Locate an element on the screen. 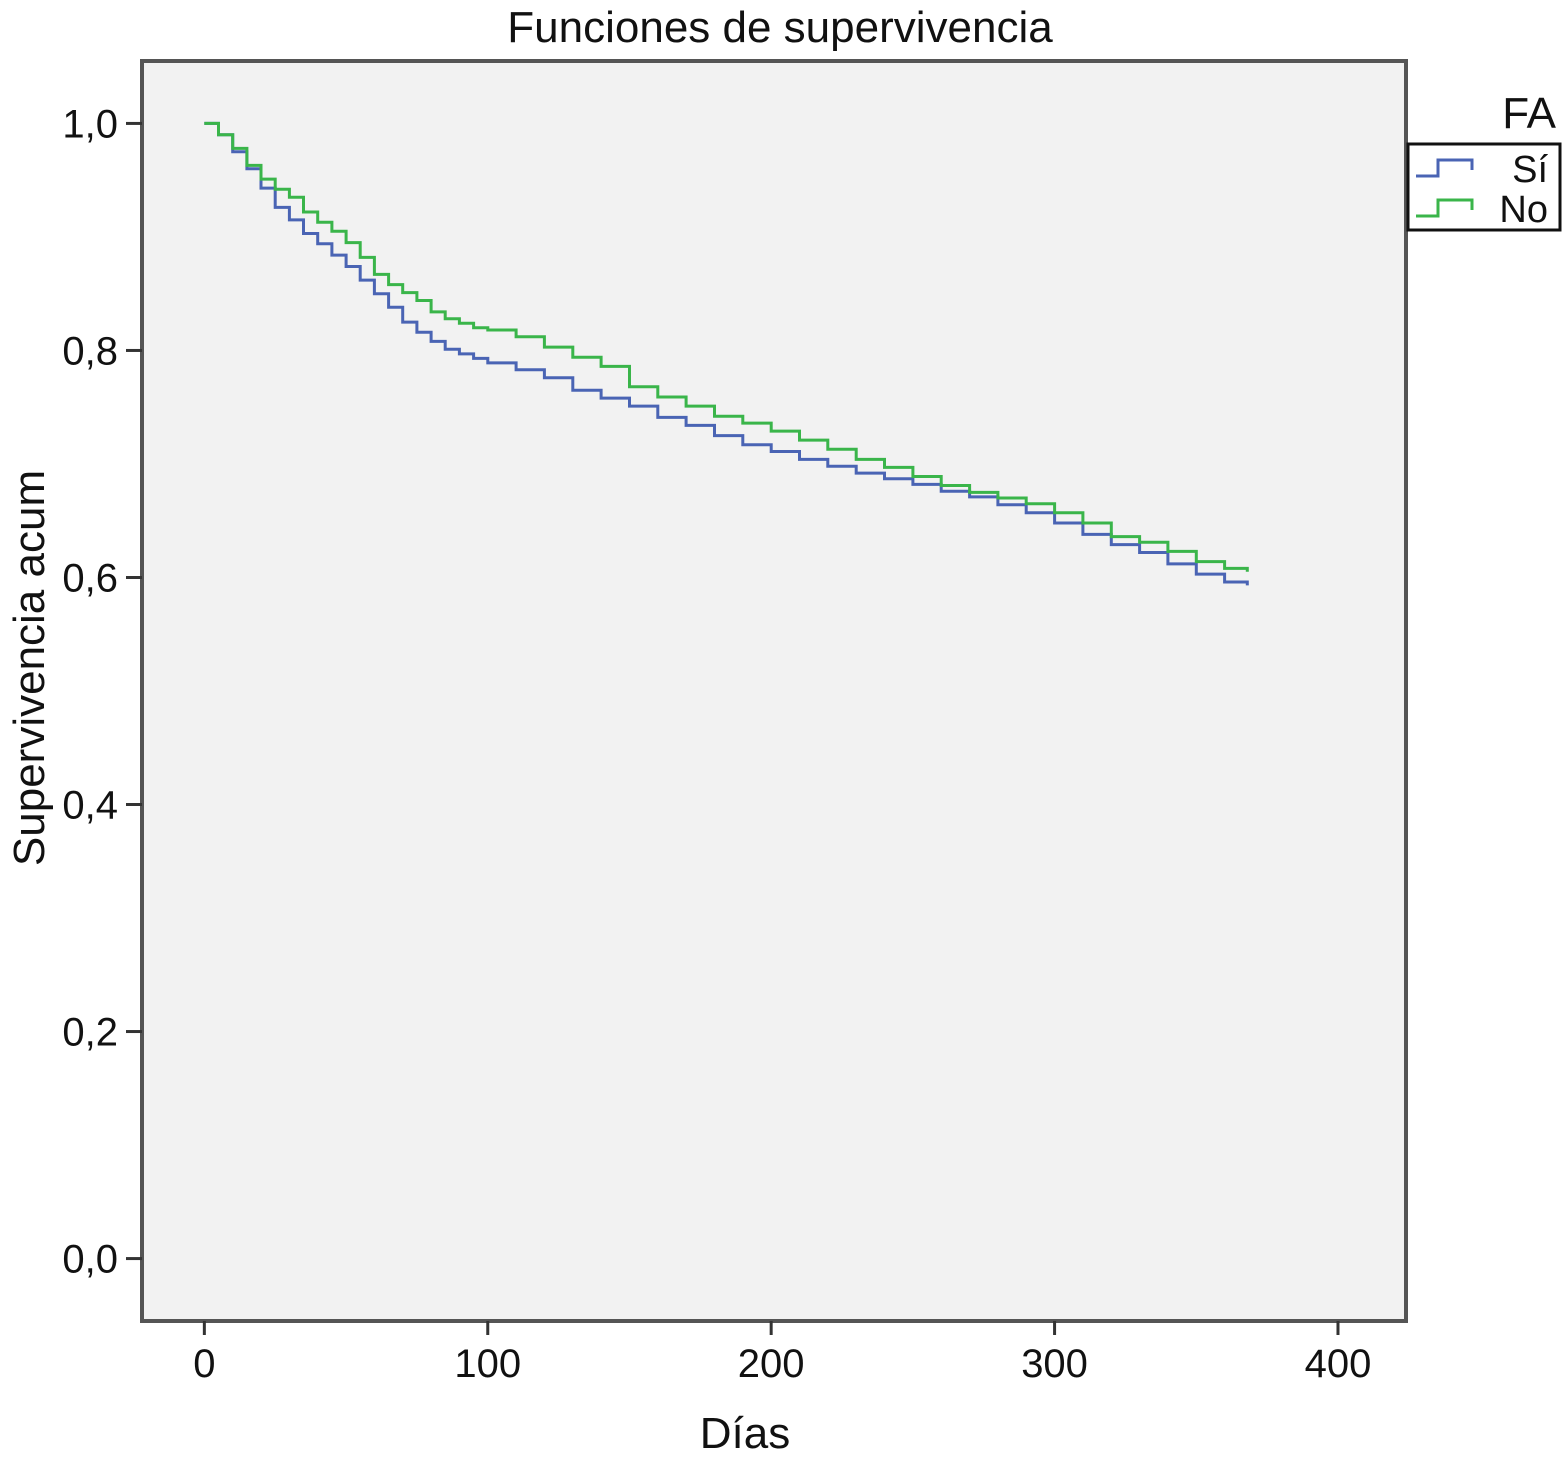  x-tick-label: 0 is located at coordinates (204, 1364).